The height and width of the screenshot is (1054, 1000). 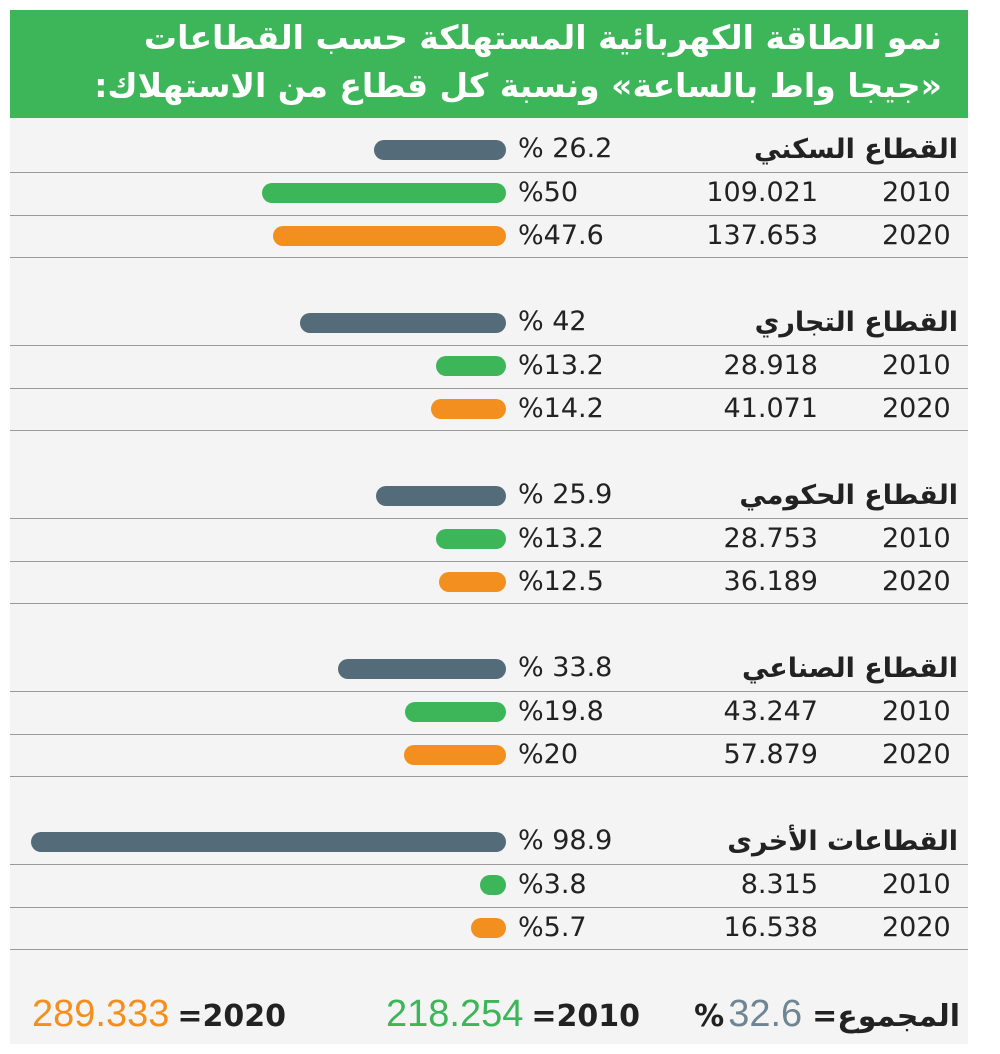 I want to click on sector-name: القطاع الحكومي, so click(x=848, y=495).